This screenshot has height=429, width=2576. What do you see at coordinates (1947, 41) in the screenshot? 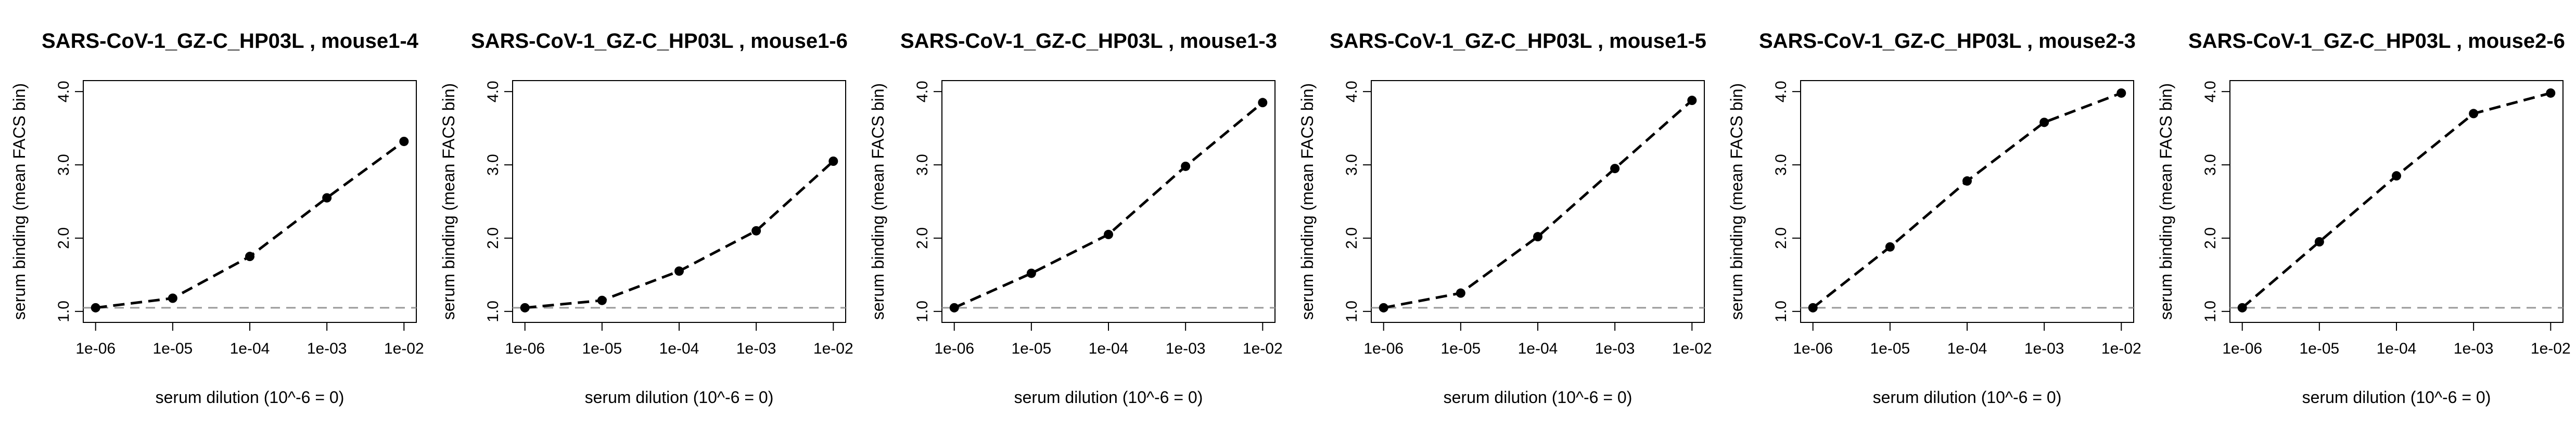
I see `panel-title: SARS-CoV-1_GZ-C_HP03L , mouse2-3` at bounding box center [1947, 41].